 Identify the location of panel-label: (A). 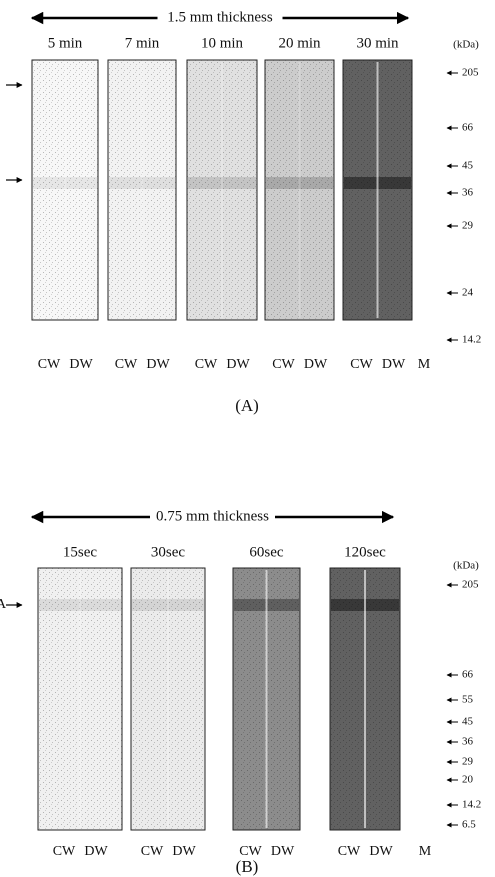
(247, 405).